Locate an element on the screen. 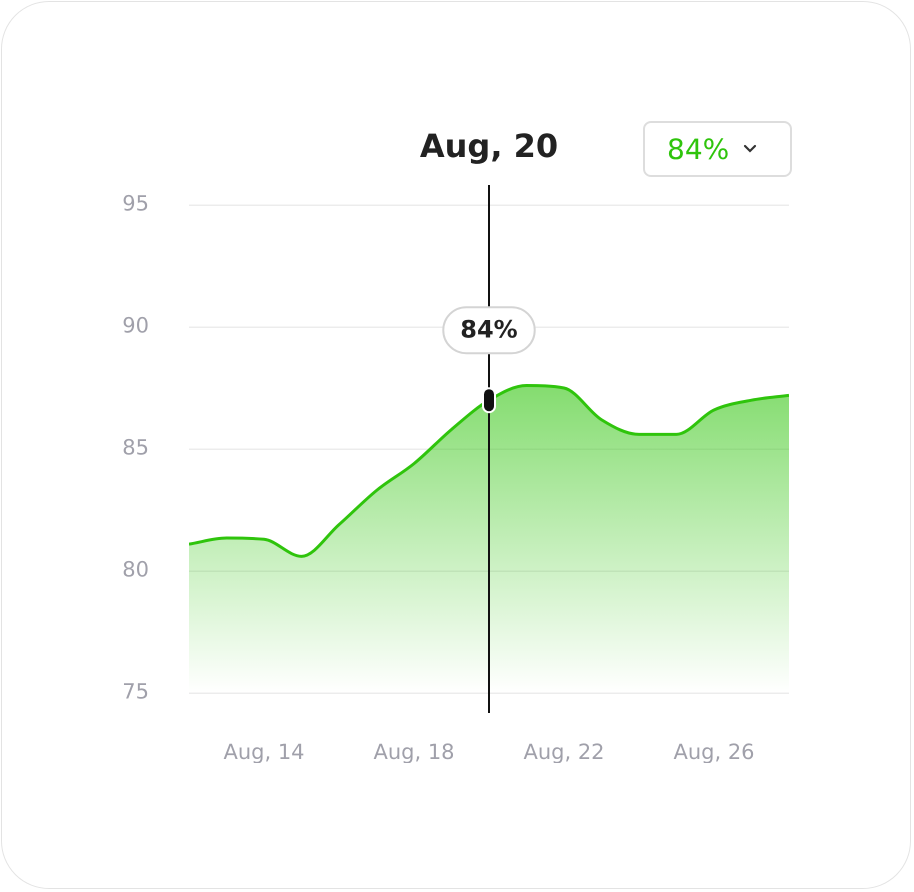 Image resolution: width=914 pixels, height=892 pixels. x-tick-label: Aug, 22 is located at coordinates (564, 752).